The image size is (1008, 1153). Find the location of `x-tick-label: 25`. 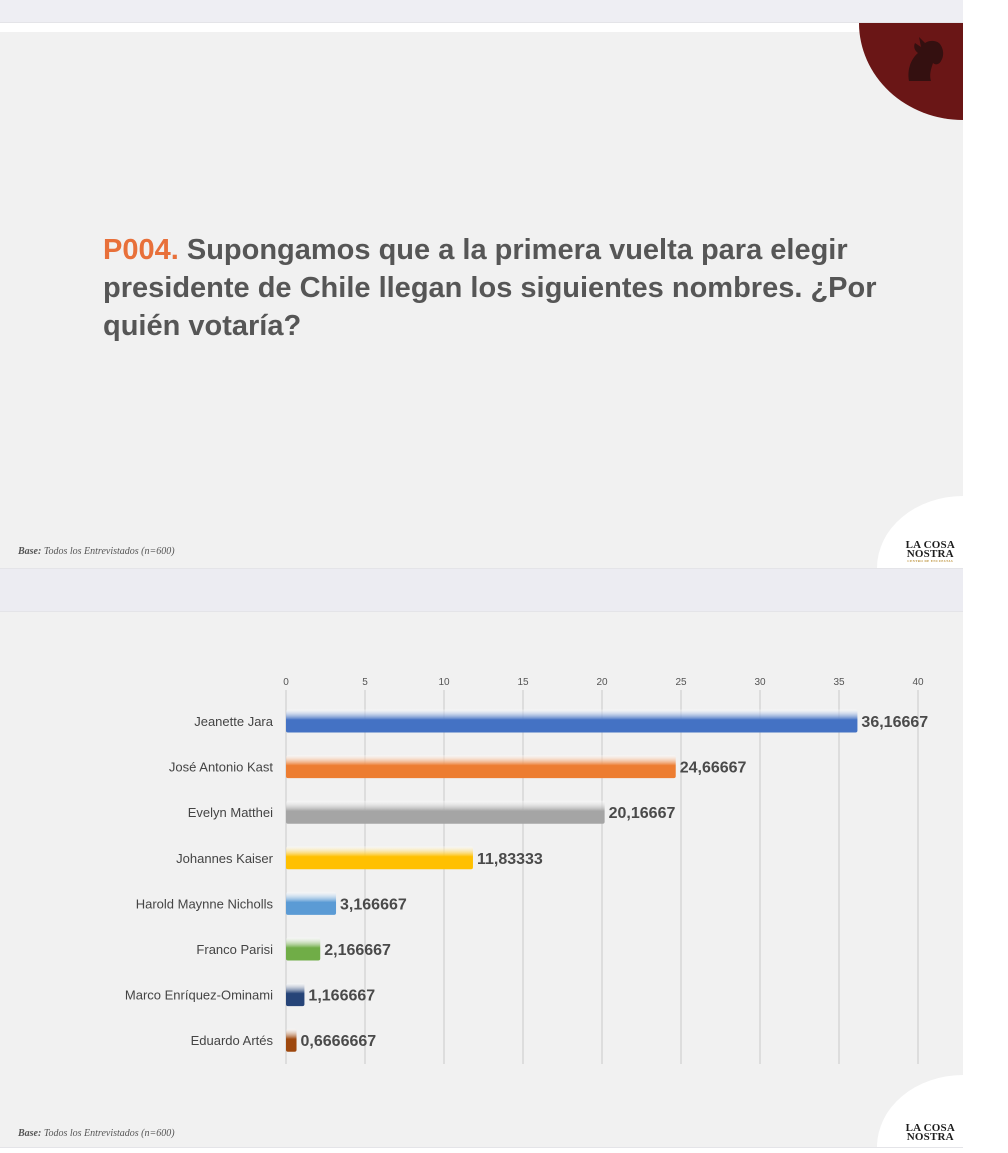

x-tick-label: 25 is located at coordinates (681, 682).